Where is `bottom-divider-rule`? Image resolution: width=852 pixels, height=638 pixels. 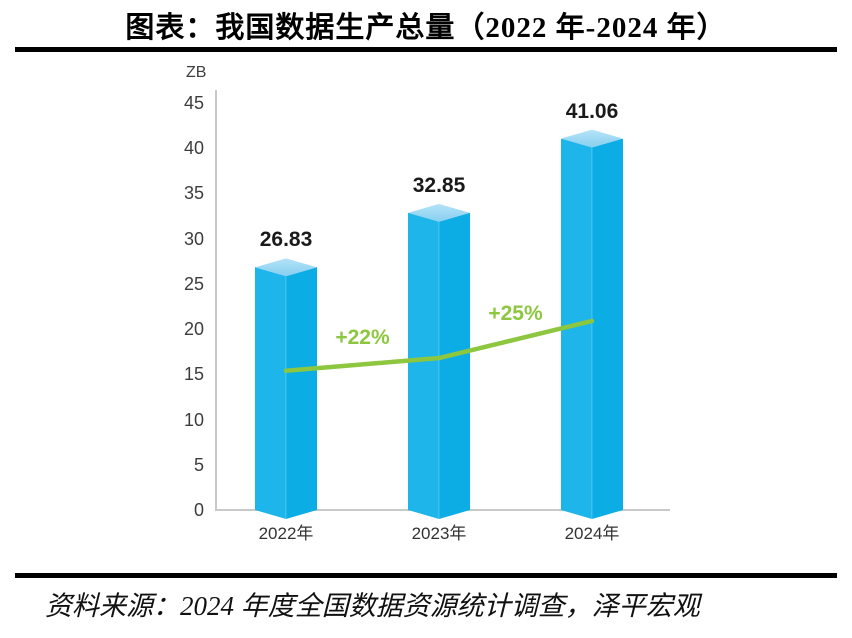
bottom-divider-rule is located at coordinates (426, 575).